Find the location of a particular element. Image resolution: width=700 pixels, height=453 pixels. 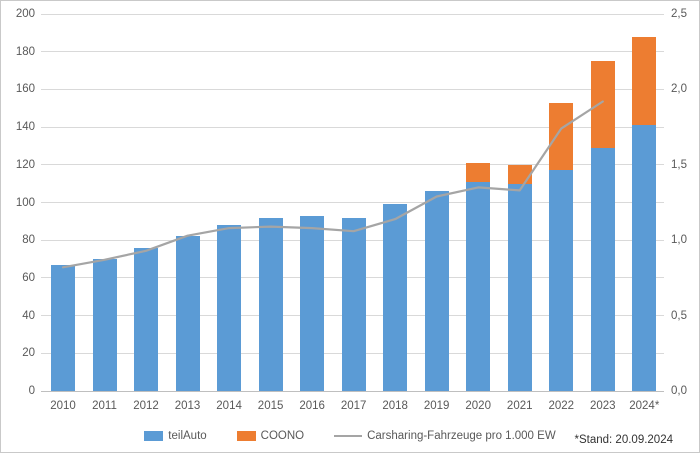

y-axis-right-tick: 1,0 is located at coordinates (679, 240).